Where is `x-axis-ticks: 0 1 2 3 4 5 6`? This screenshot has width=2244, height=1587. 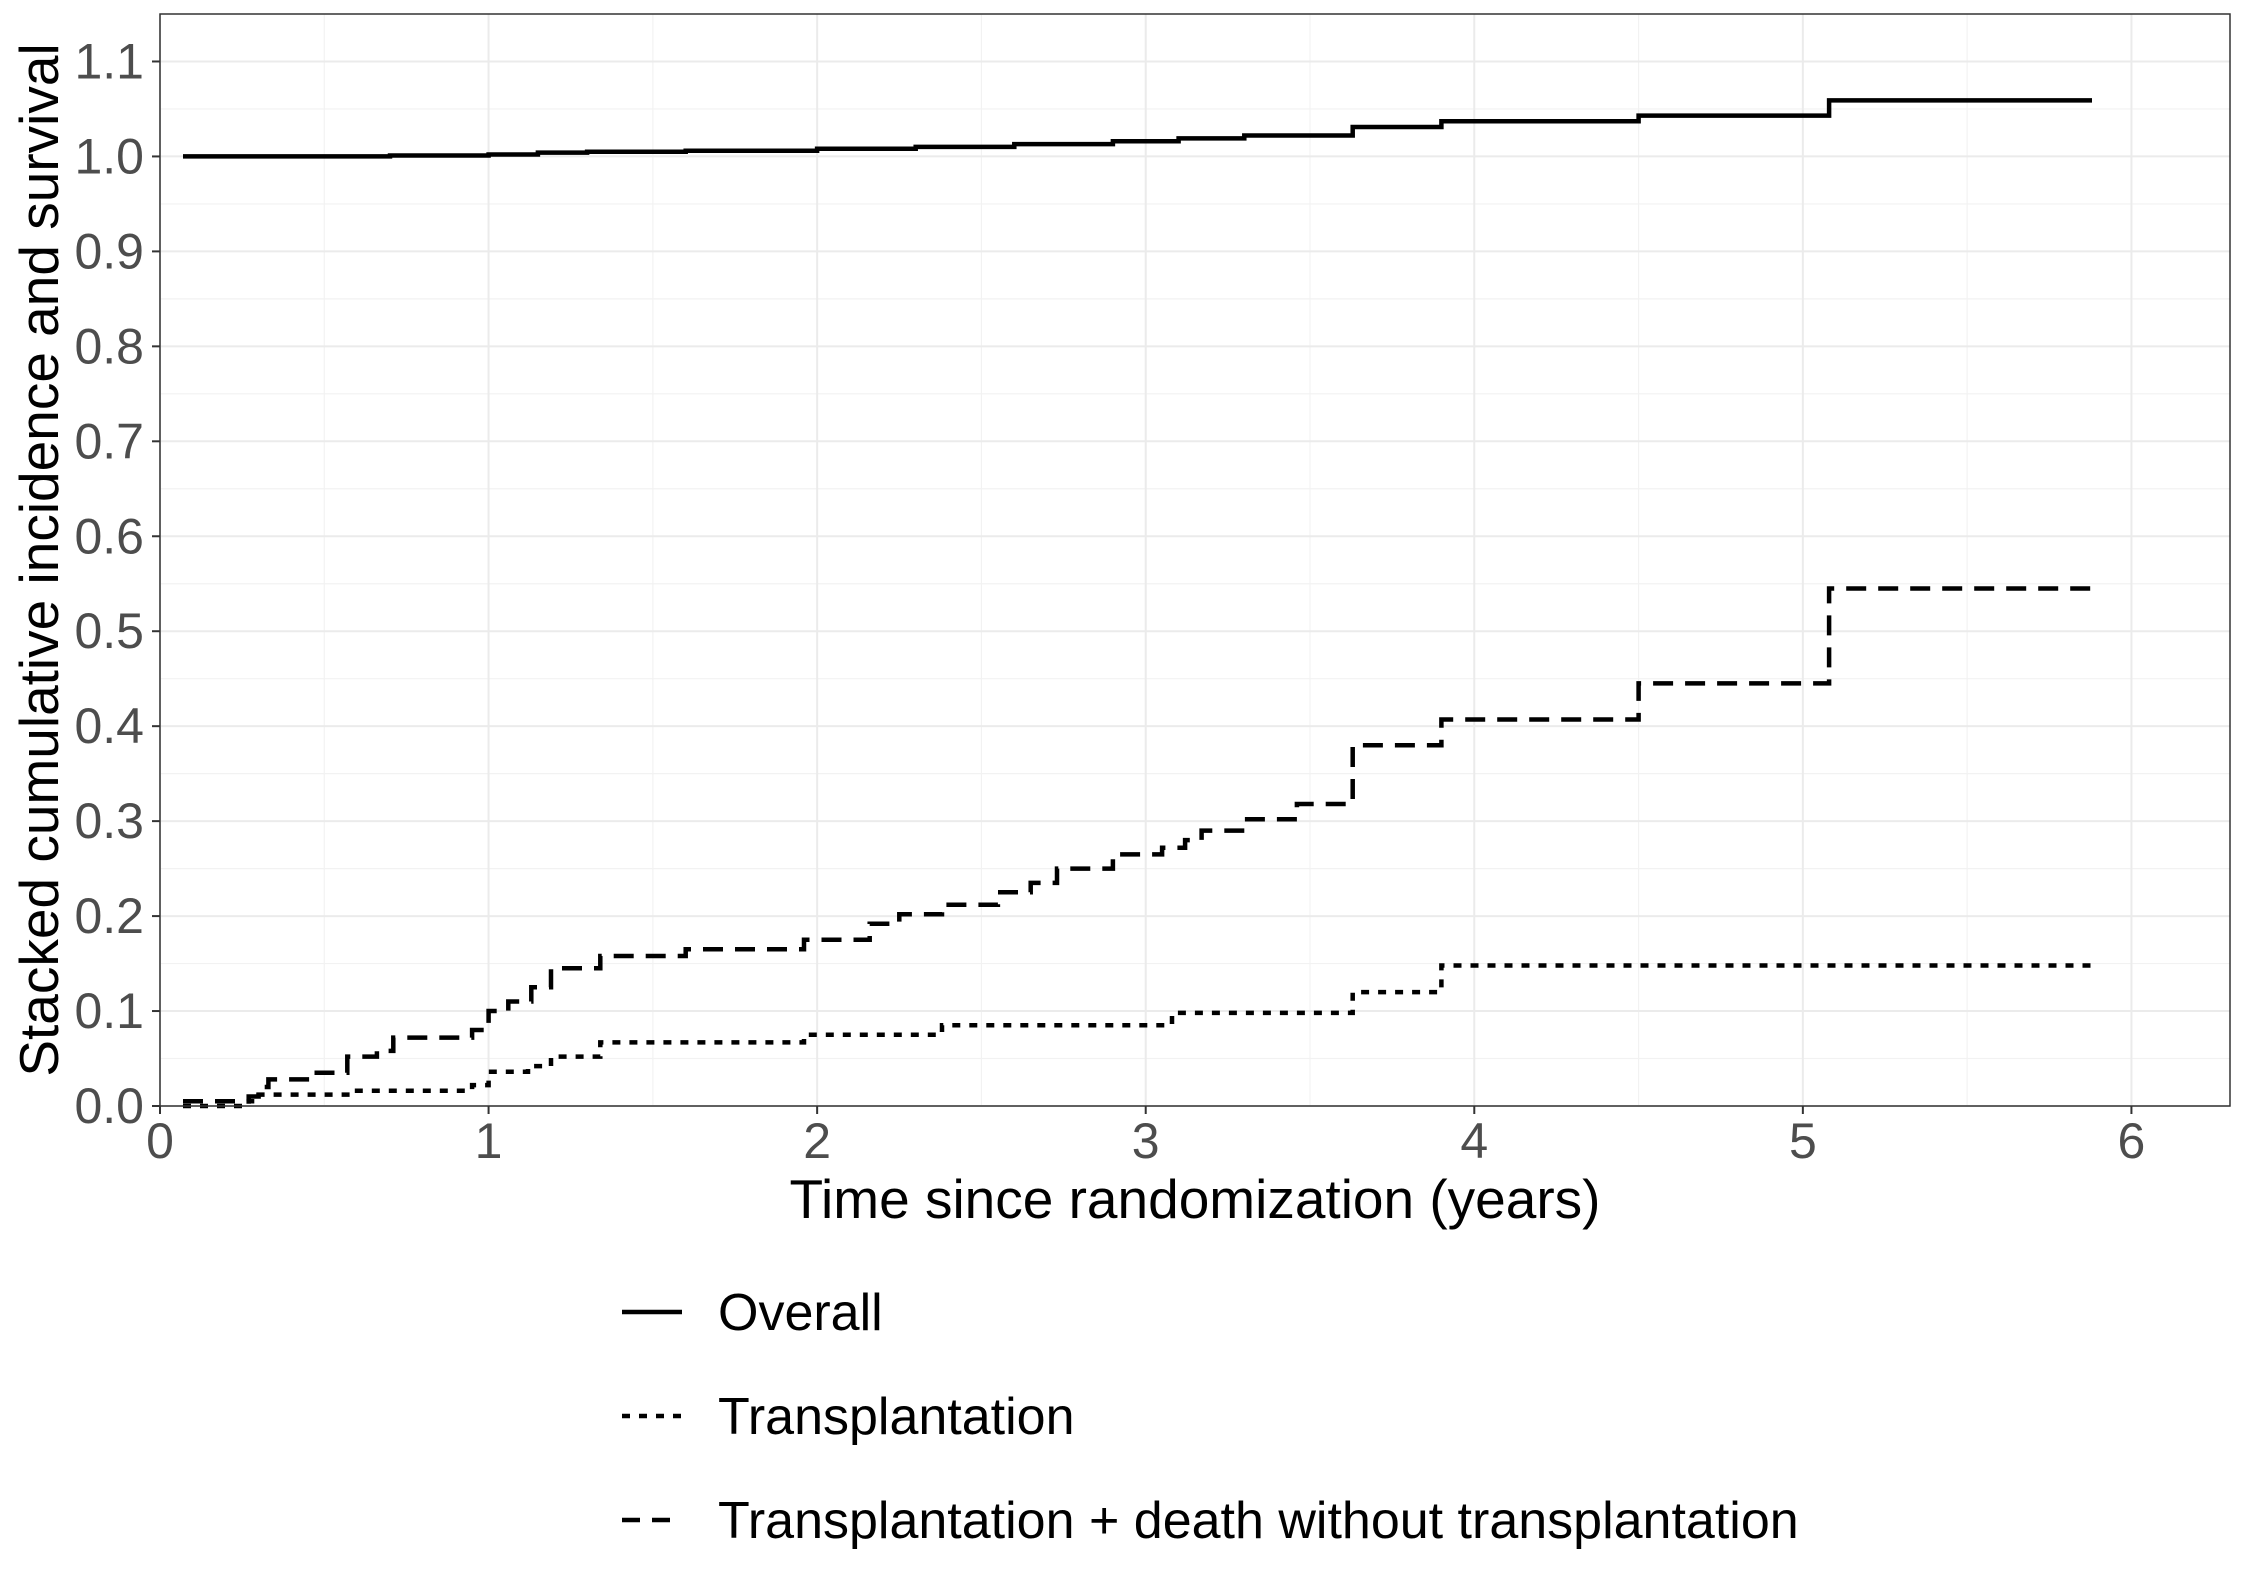 x-axis-ticks: 0 1 2 3 4 5 6 is located at coordinates (1145, 1137).